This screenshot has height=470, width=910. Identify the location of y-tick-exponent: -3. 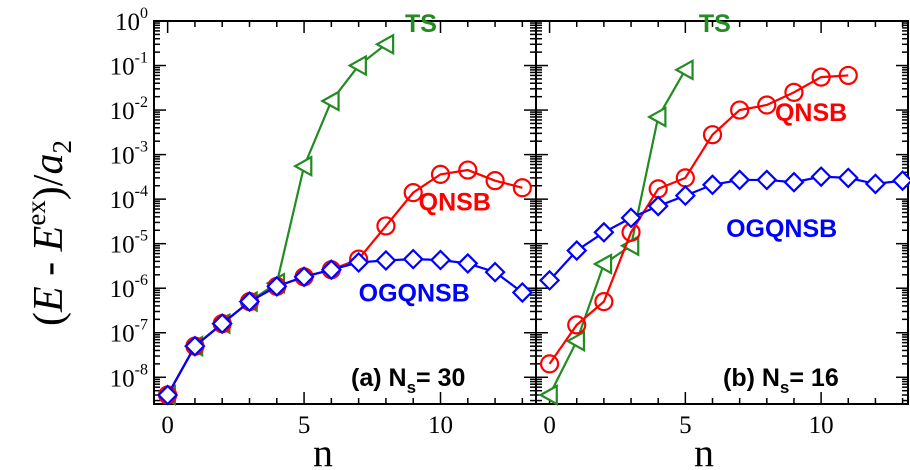
(141, 147).